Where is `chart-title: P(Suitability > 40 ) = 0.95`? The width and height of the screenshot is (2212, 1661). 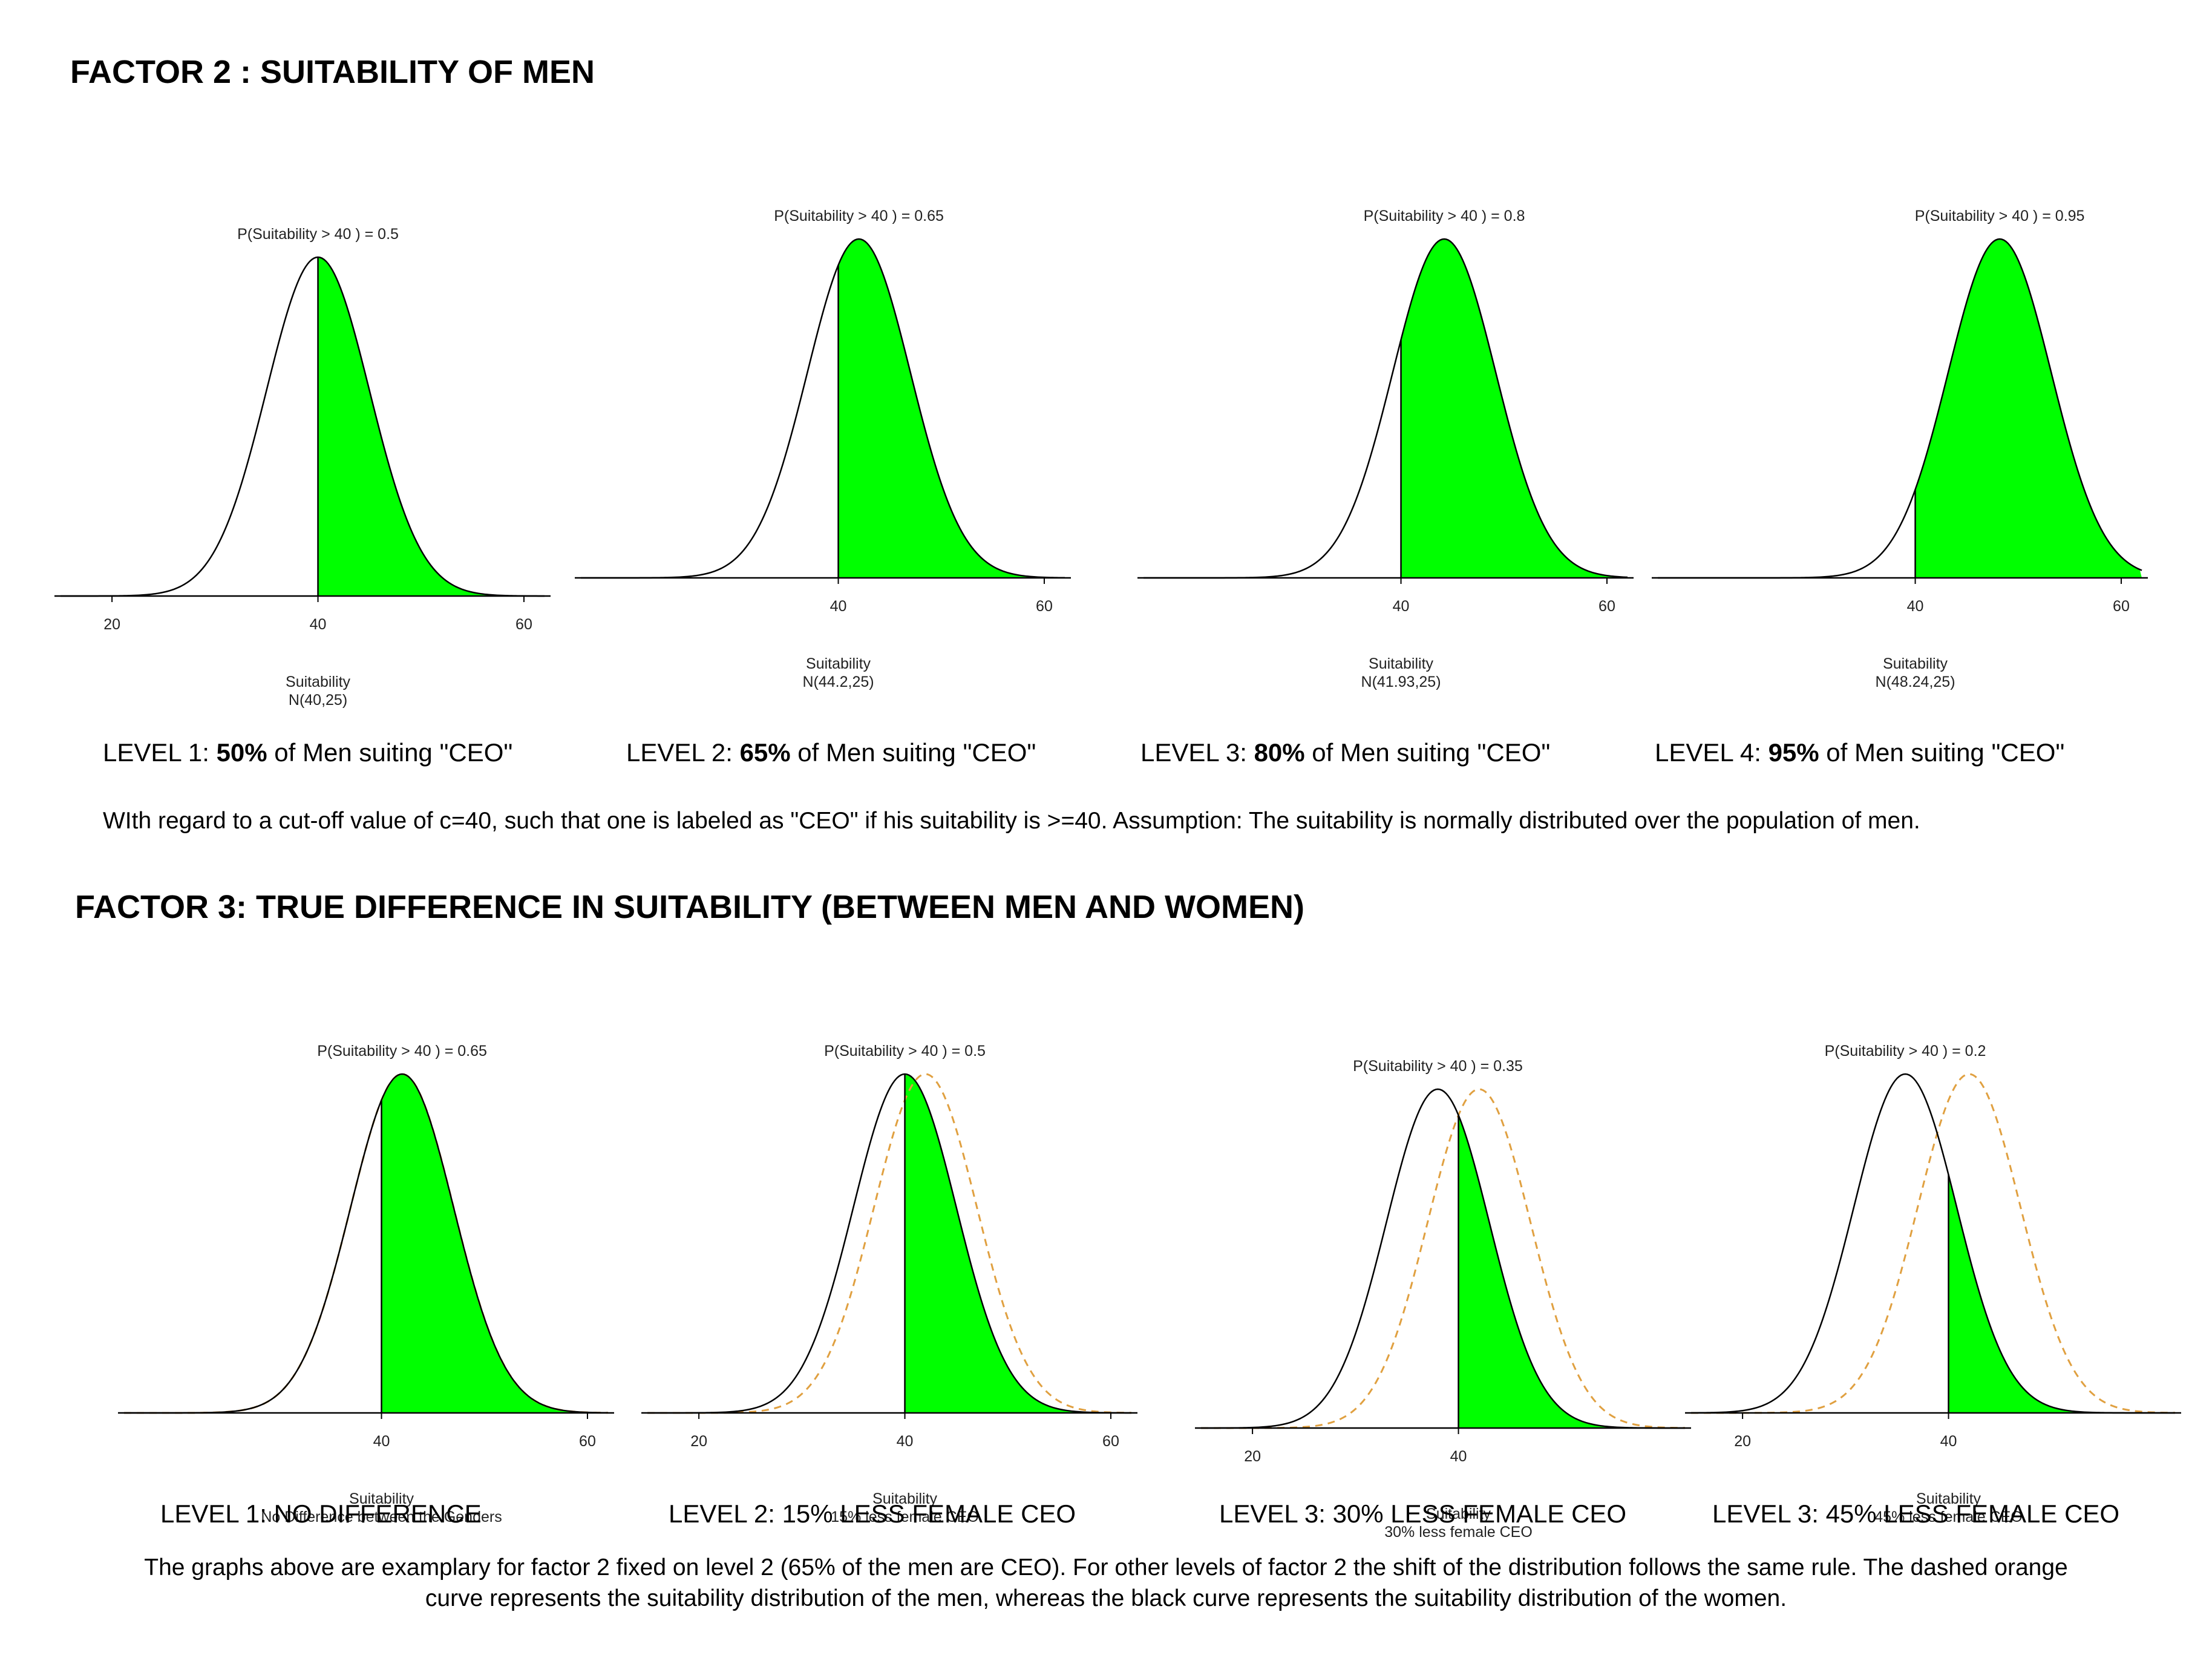
chart-title: P(Suitability > 40 ) = 0.95 is located at coordinates (2000, 216).